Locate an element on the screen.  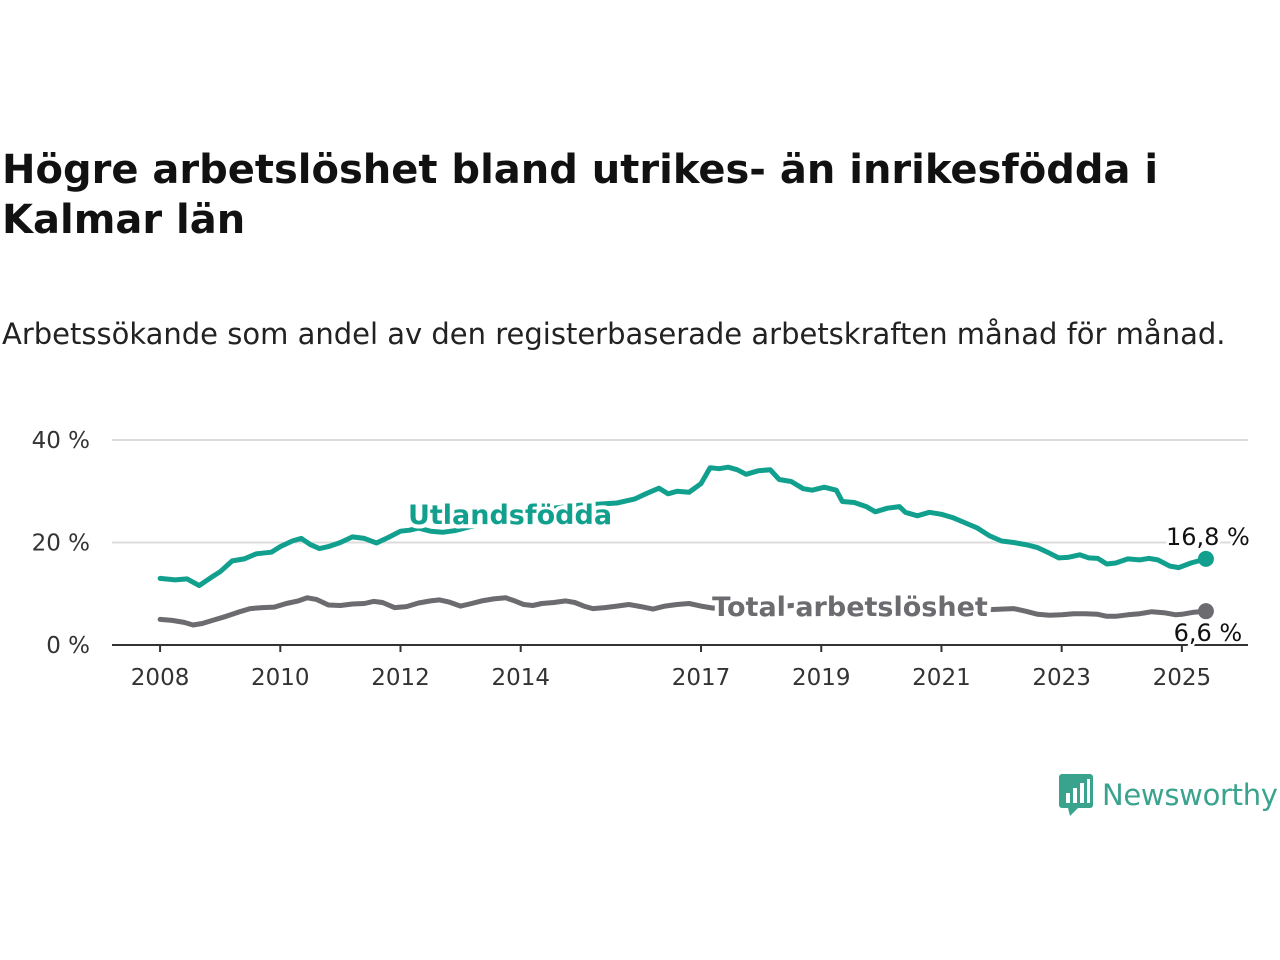
series-end-label: 16,8 % is located at coordinates (1208, 537).